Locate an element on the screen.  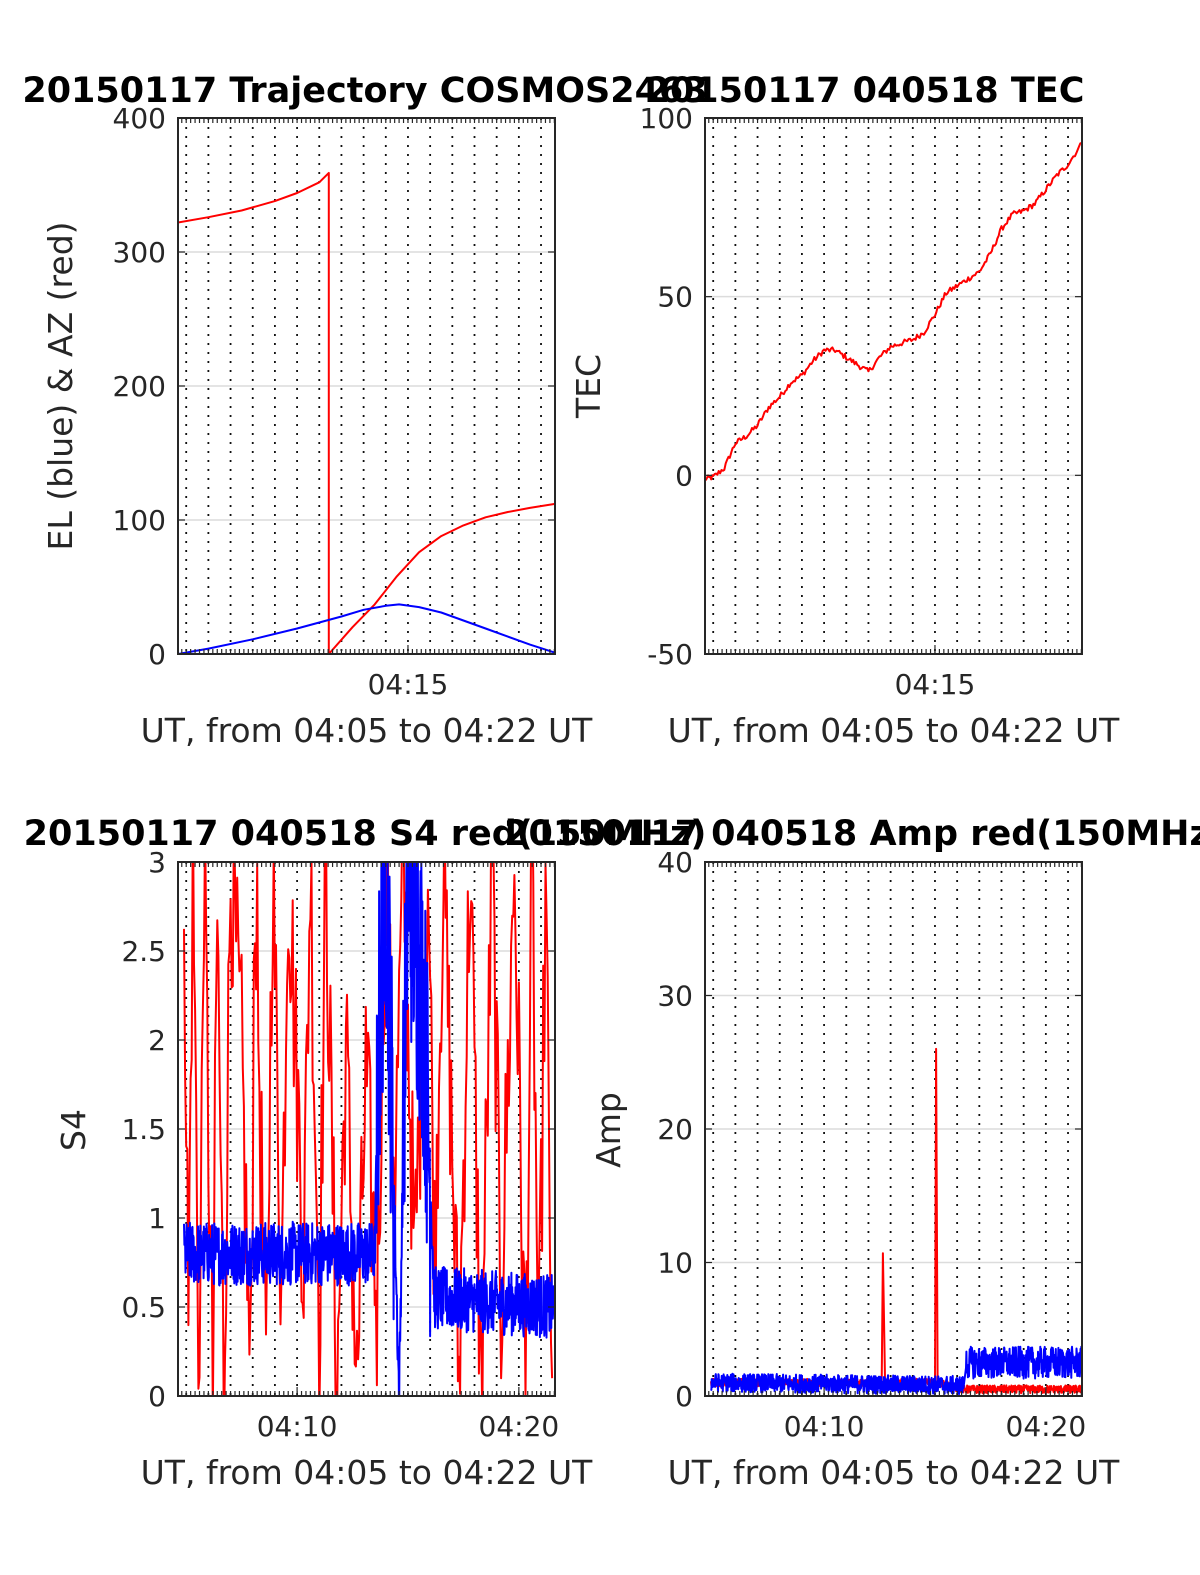
y-tick-label: 300 is located at coordinates (139, 252).